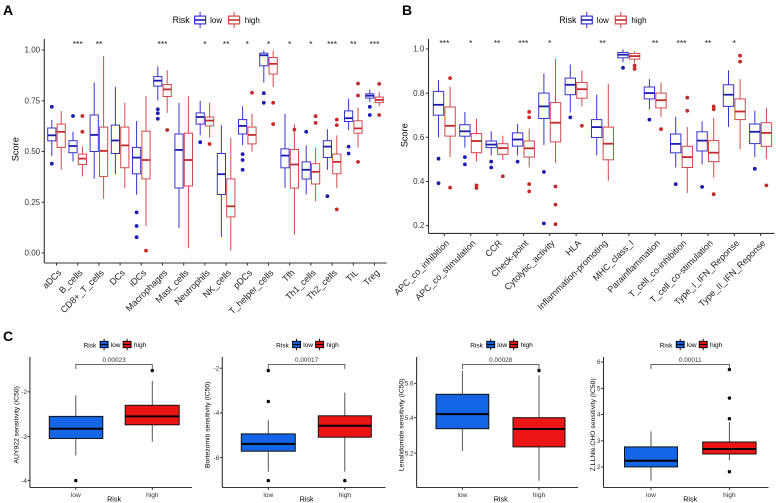  Describe the element at coordinates (207, 425) in the screenshot. I see `svg-text: Bortezomib sensitivity (IC50)` at that location.